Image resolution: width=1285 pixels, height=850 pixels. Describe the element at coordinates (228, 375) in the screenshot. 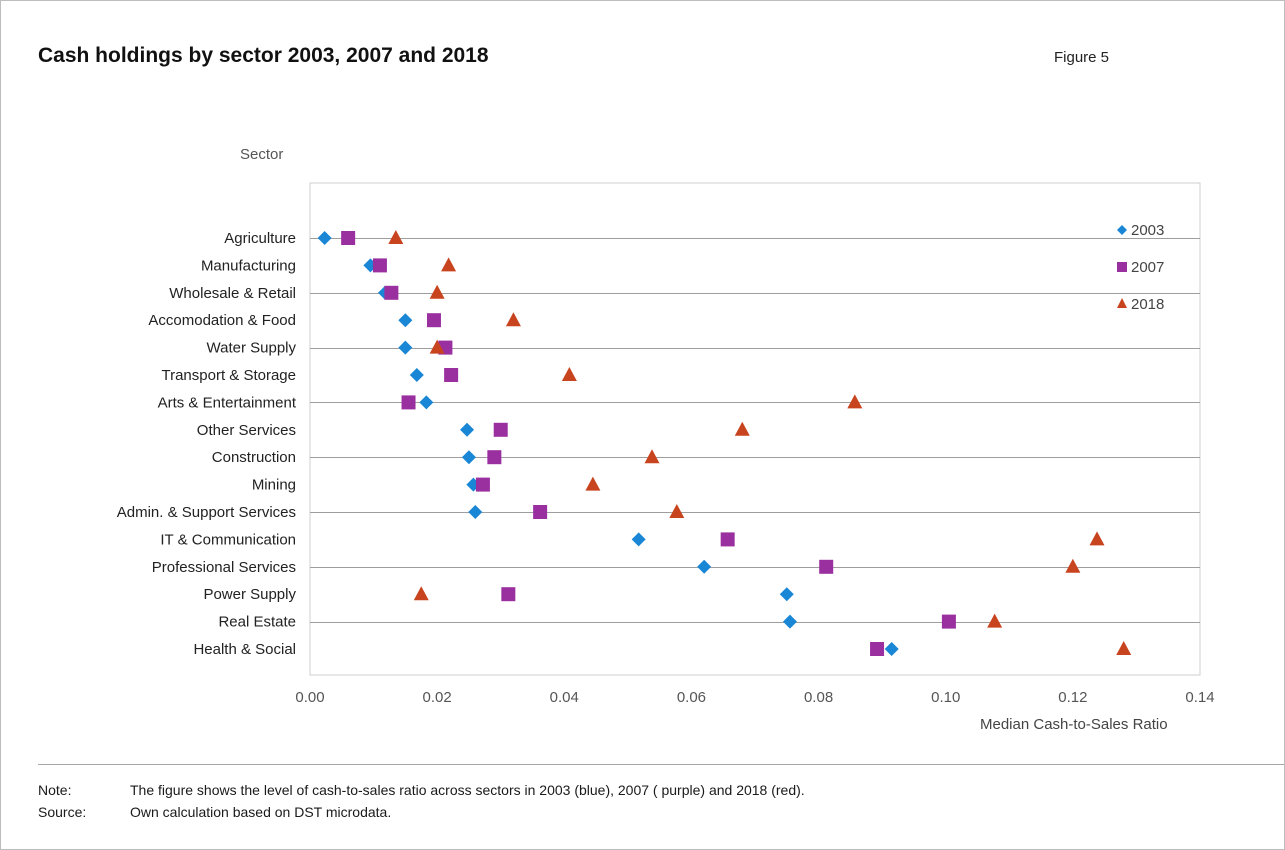

I see `sector-label: Transport & Storage` at that location.